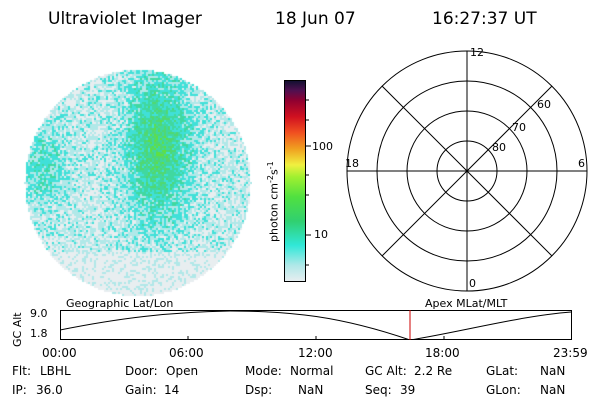 This screenshot has width=600, height=400. What do you see at coordinates (544, 104) in the screenshot?
I see `polar-ring-60: 60` at bounding box center [544, 104].